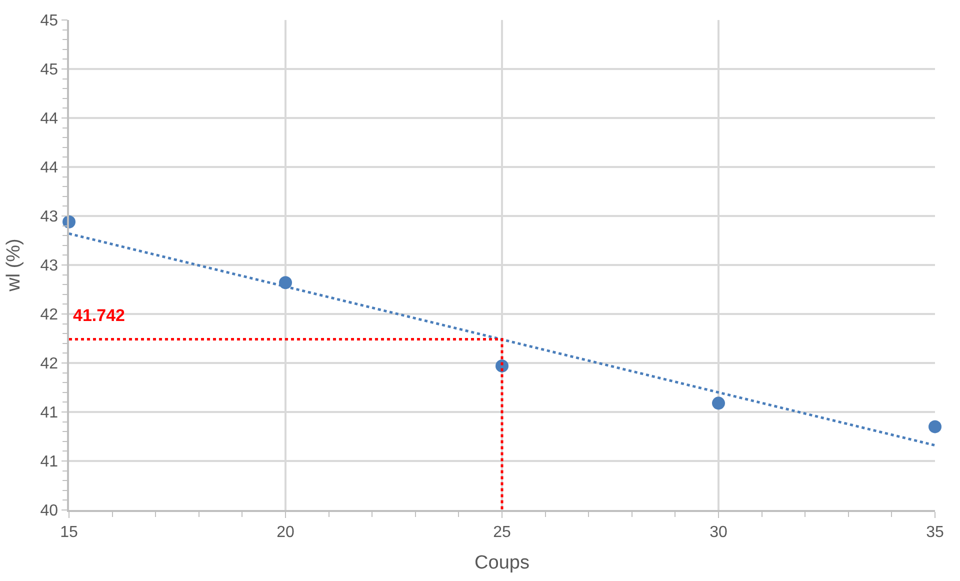  I want to click on x-tick-label: 25, so click(502, 532).